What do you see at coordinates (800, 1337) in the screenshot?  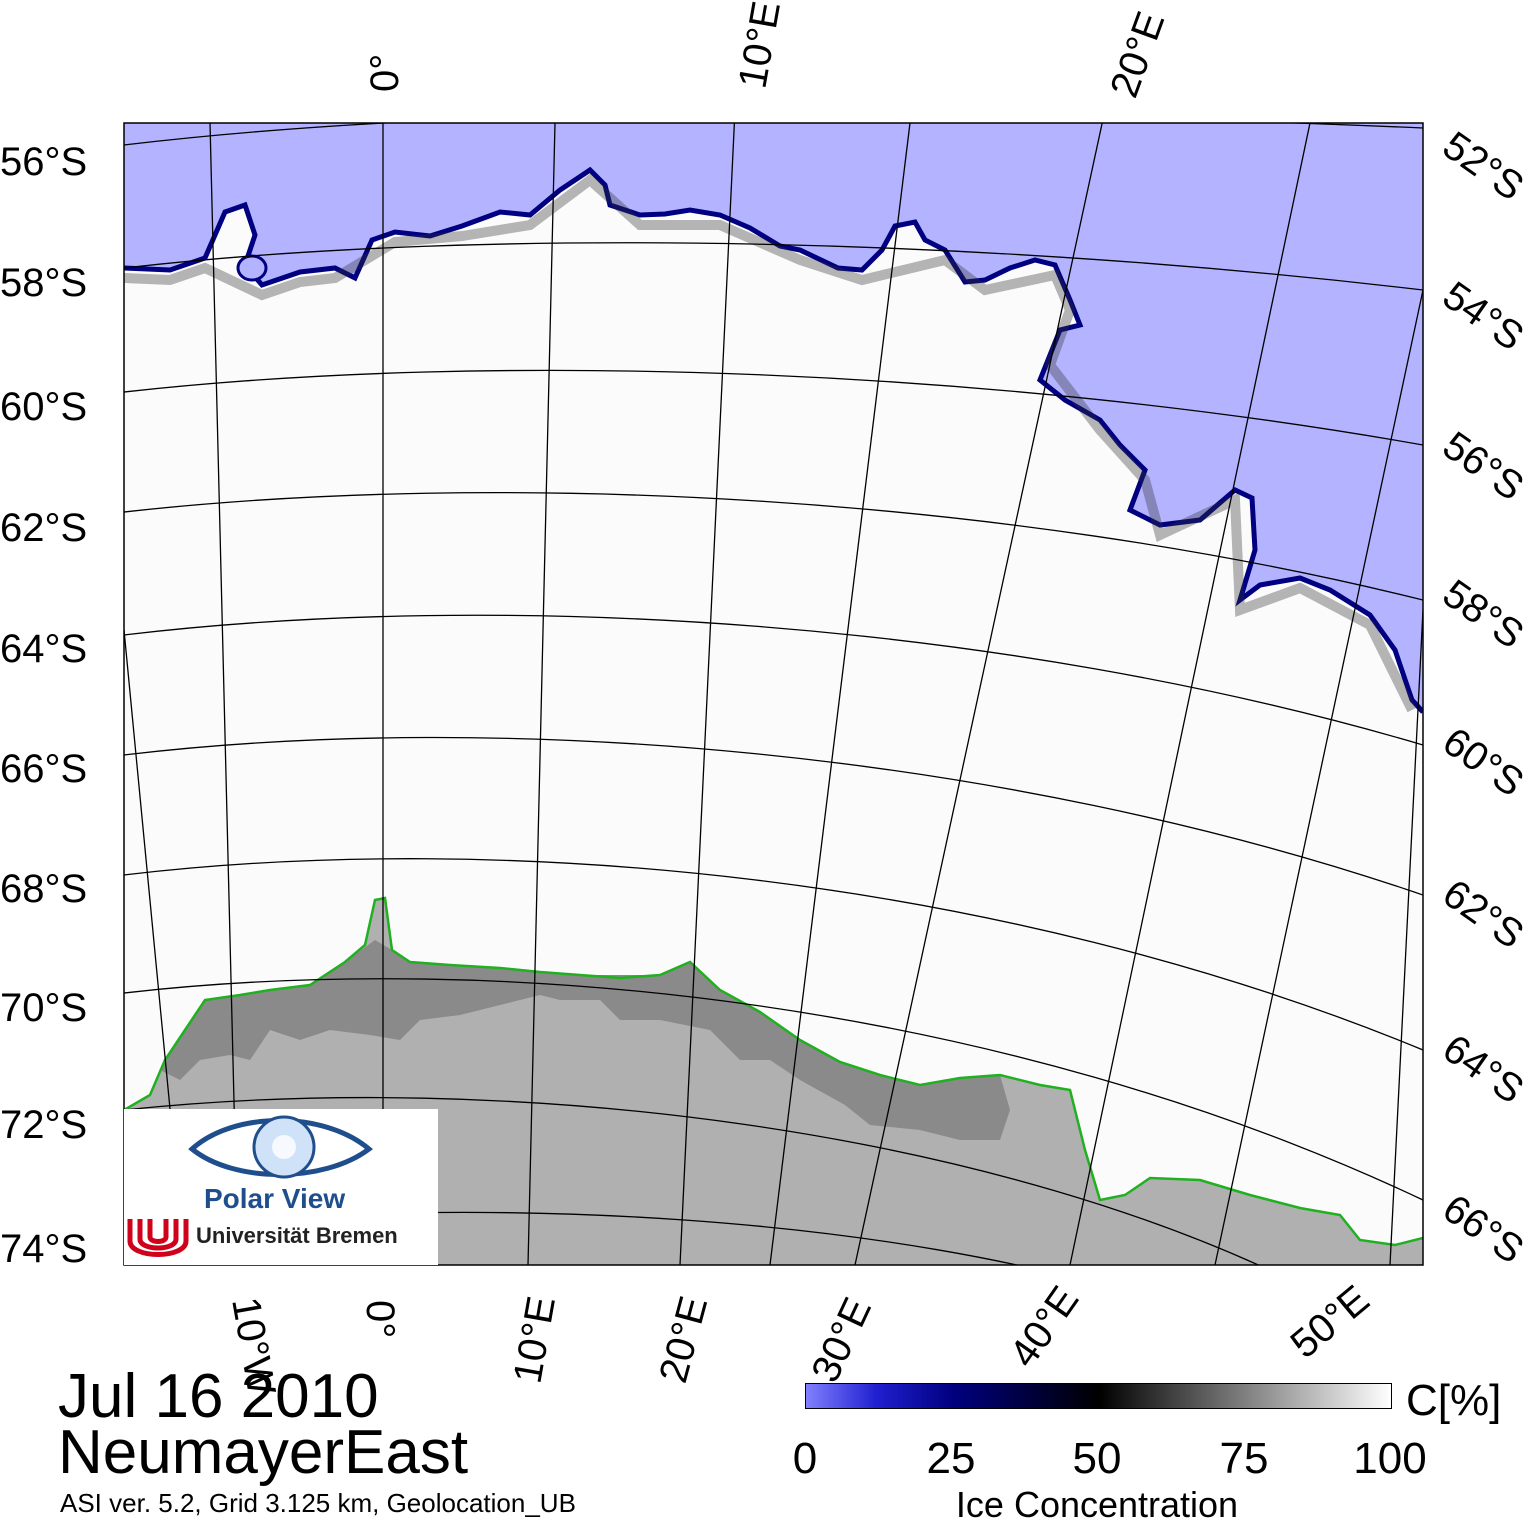 I see `lon-labels-bottom: 10°W 0° 10°E 20°E 30°E 40°E 50°E` at bounding box center [800, 1337].